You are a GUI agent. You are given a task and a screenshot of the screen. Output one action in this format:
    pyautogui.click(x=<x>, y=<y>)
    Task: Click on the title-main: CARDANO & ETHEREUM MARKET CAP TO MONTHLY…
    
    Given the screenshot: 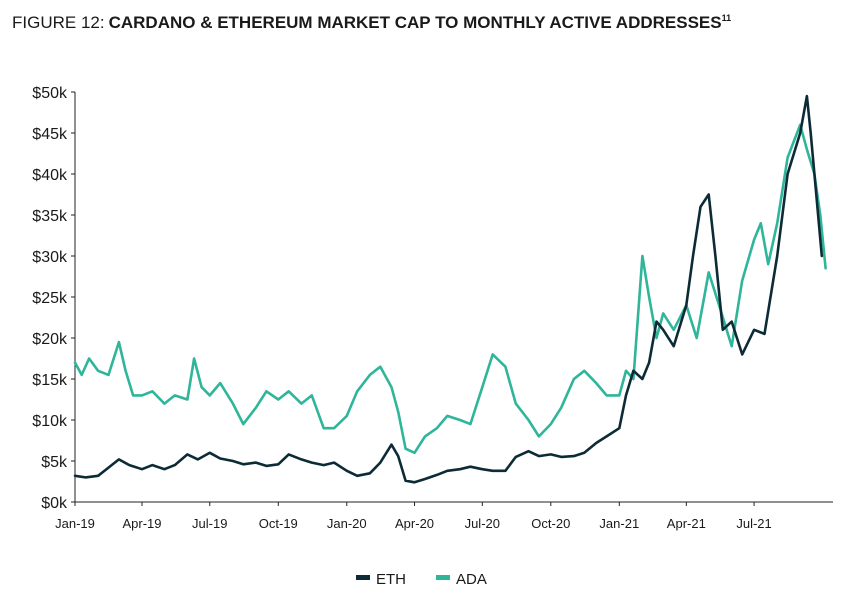 What is the action you would take?
    pyautogui.click(x=415, y=22)
    